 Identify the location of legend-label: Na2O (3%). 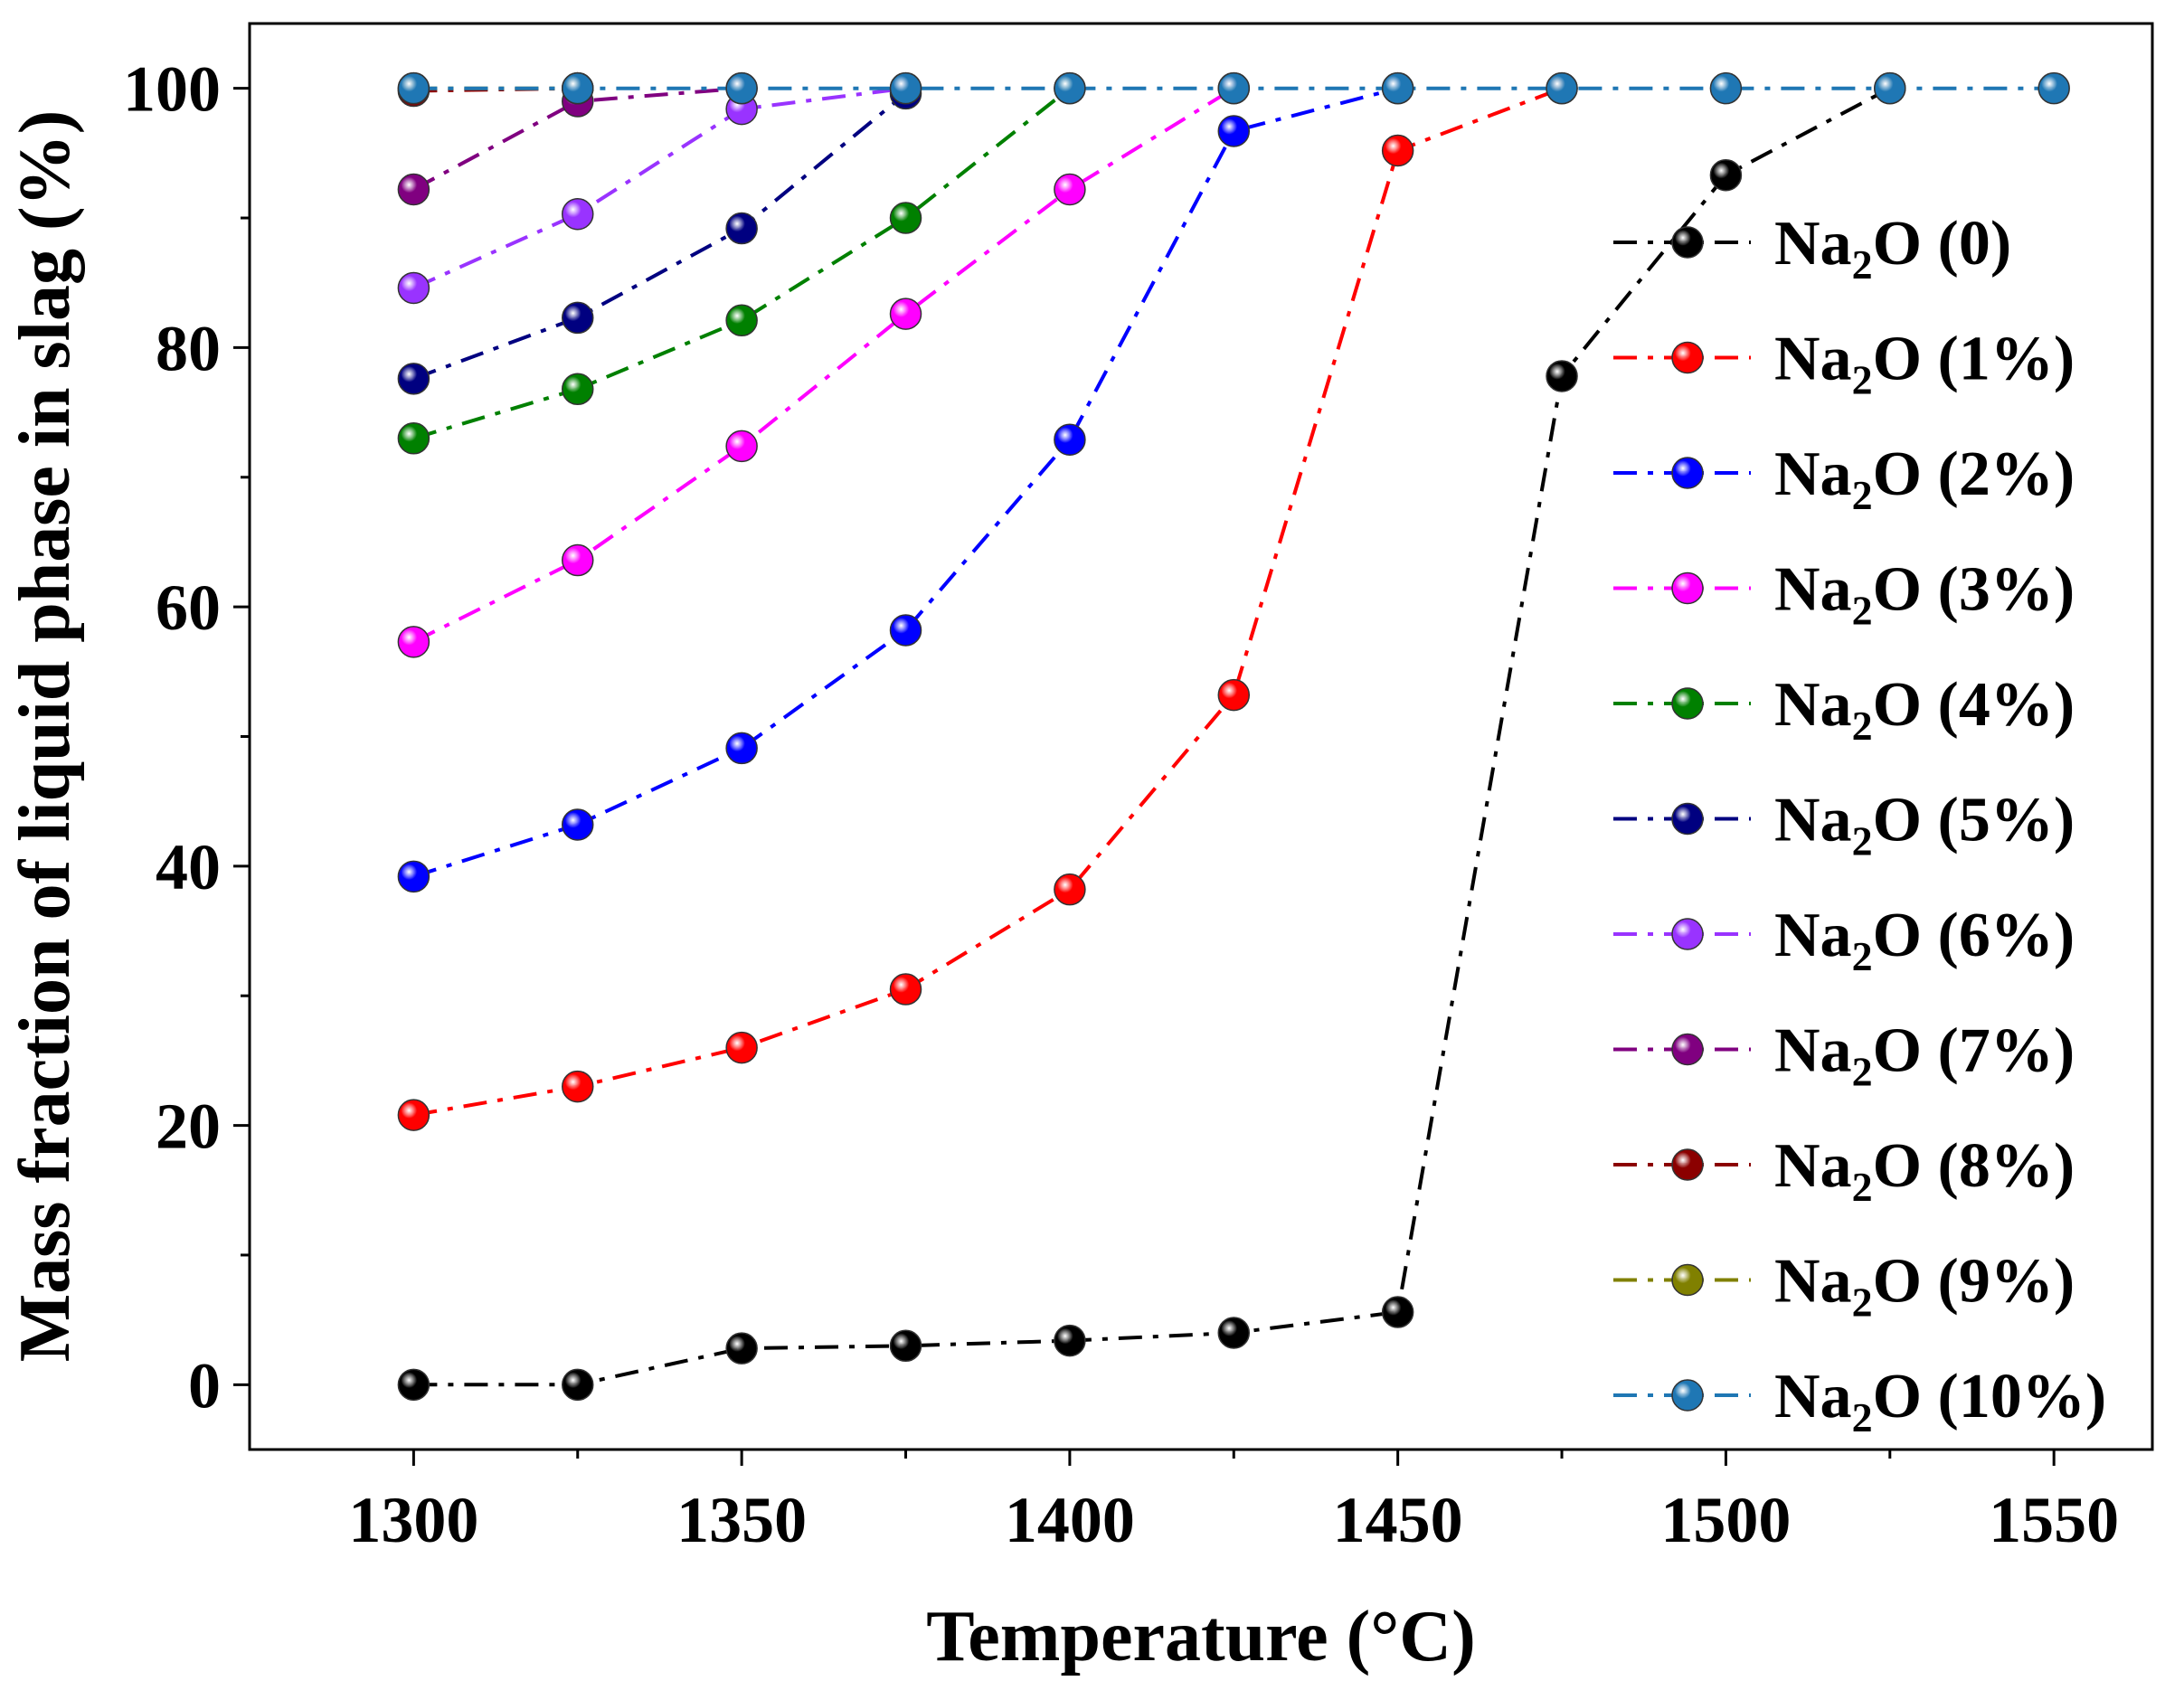
(1925, 594).